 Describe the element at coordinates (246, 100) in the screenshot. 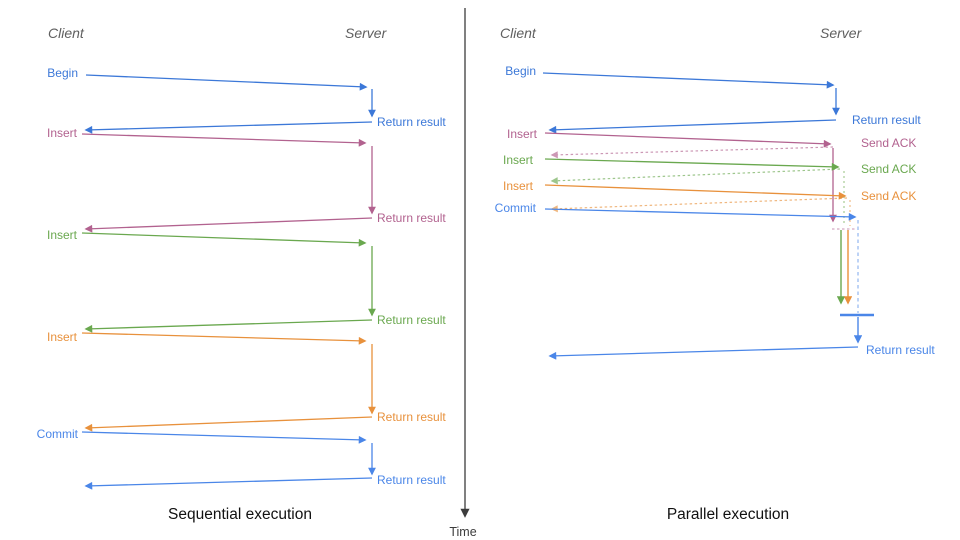

I see `seq-op-begin: Begin Return result` at that location.